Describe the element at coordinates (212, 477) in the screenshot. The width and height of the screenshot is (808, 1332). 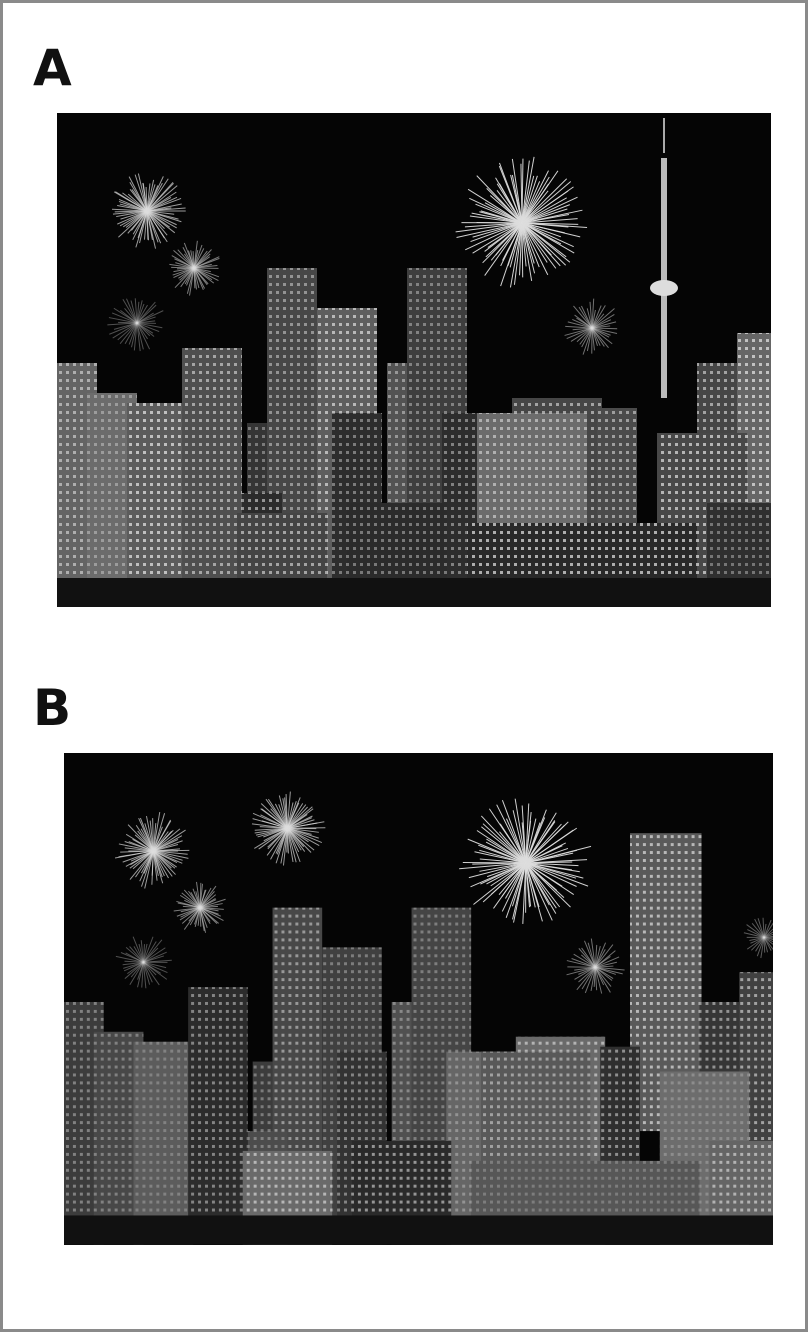
I see `building-windows` at that location.